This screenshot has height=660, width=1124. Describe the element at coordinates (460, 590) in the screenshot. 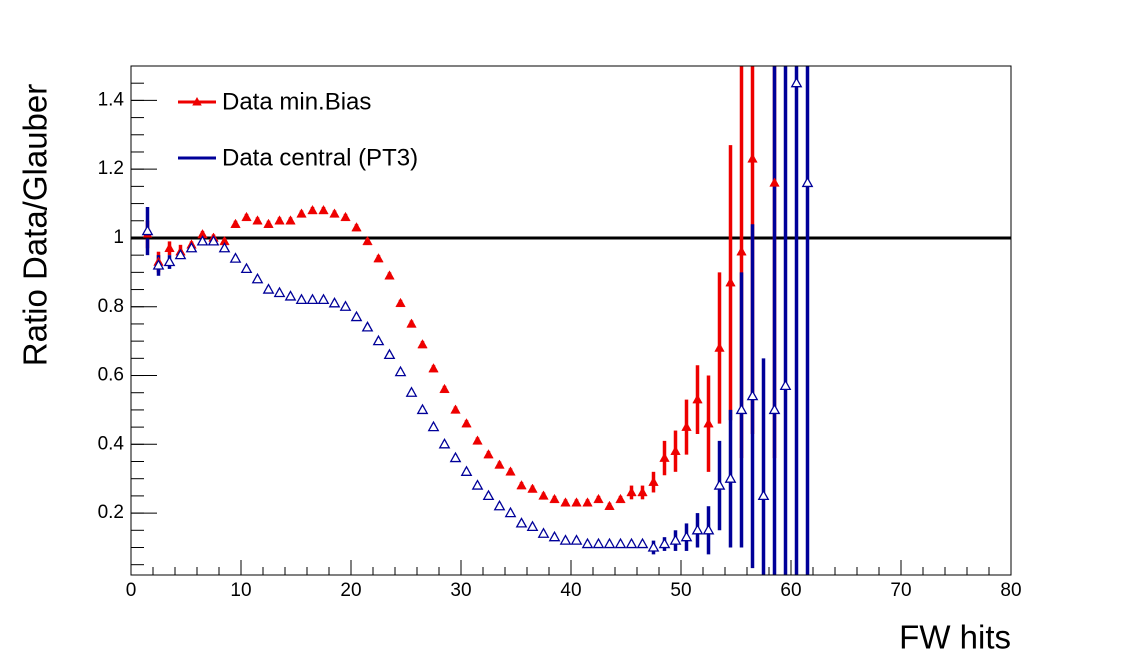

I see `x-tick-label: 30` at that location.